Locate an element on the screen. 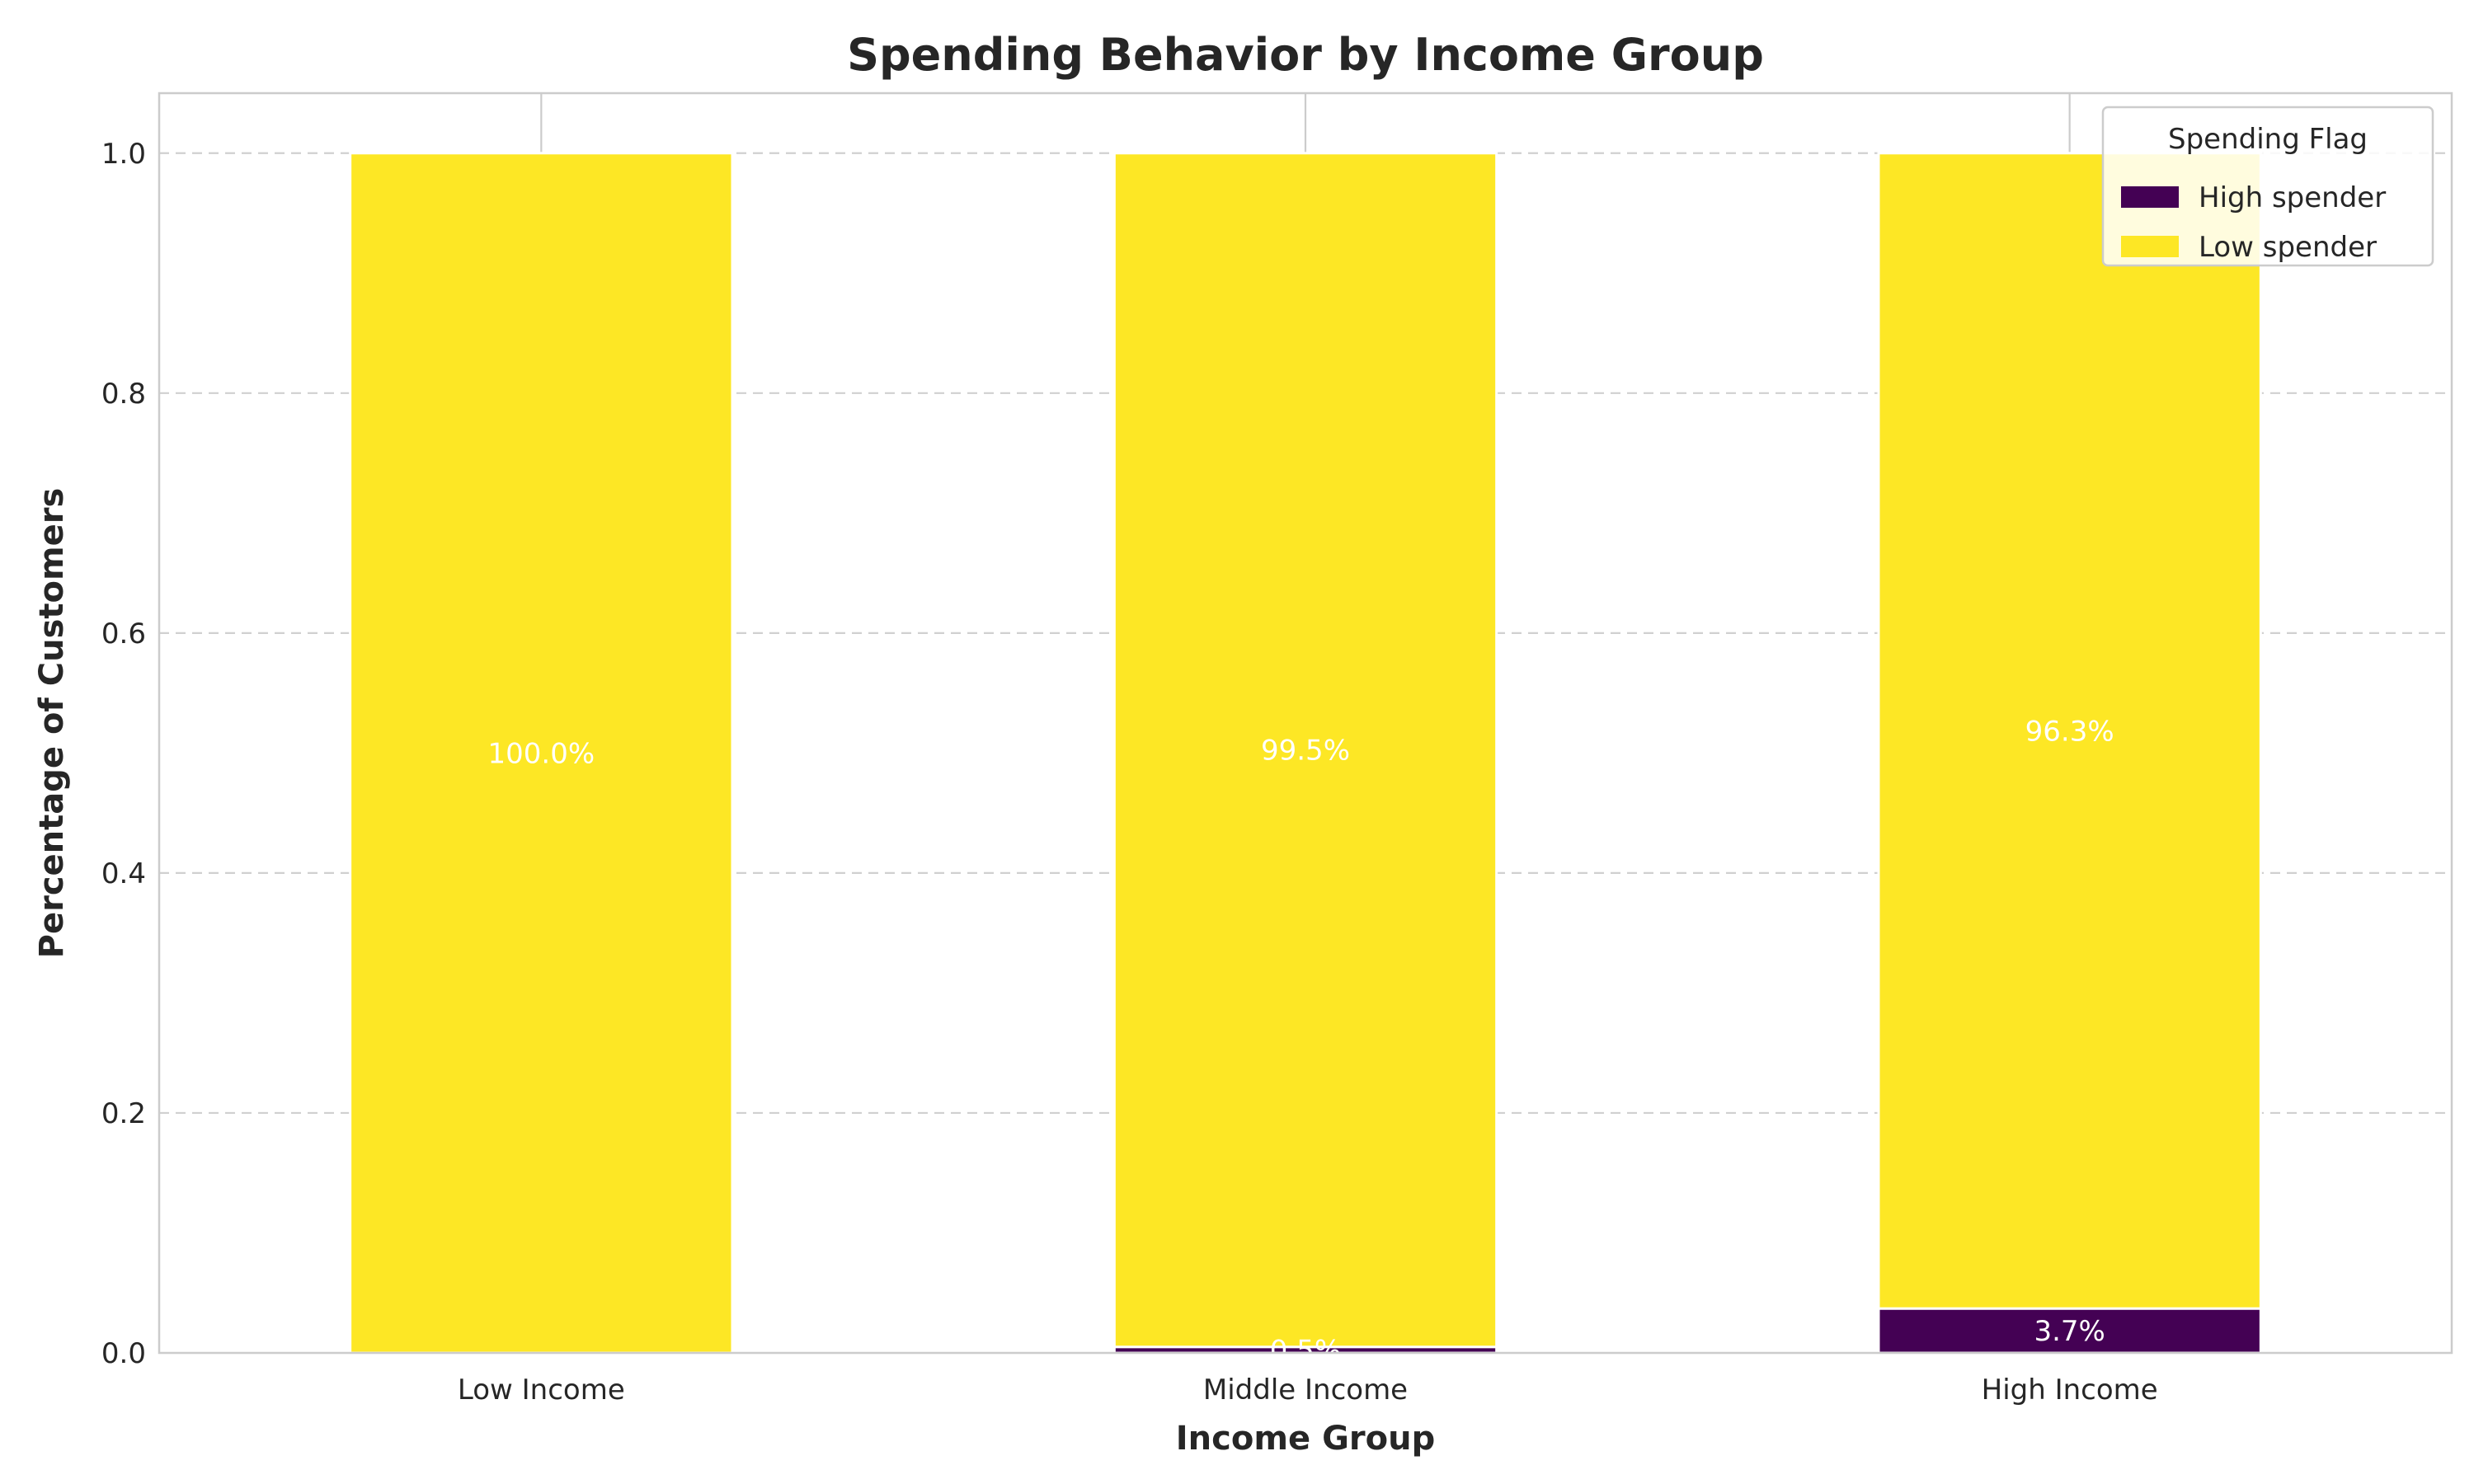 The height and width of the screenshot is (1484, 2474). data-label: 96.3% is located at coordinates (2069, 731).